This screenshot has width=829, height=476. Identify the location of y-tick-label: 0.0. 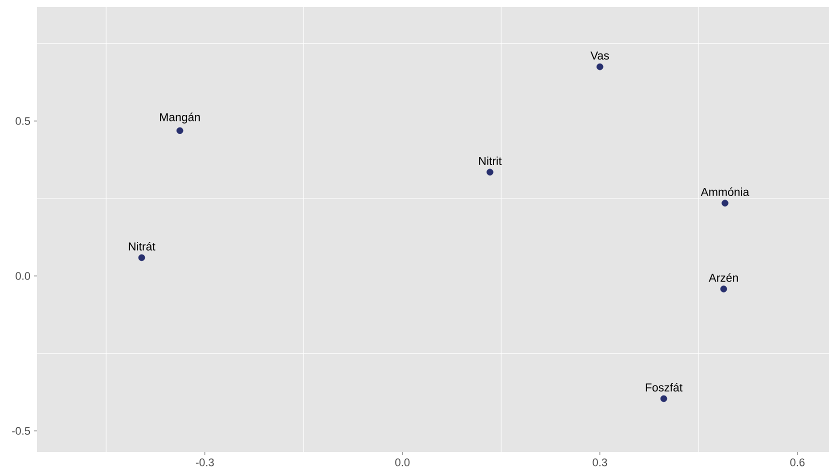
(23, 276).